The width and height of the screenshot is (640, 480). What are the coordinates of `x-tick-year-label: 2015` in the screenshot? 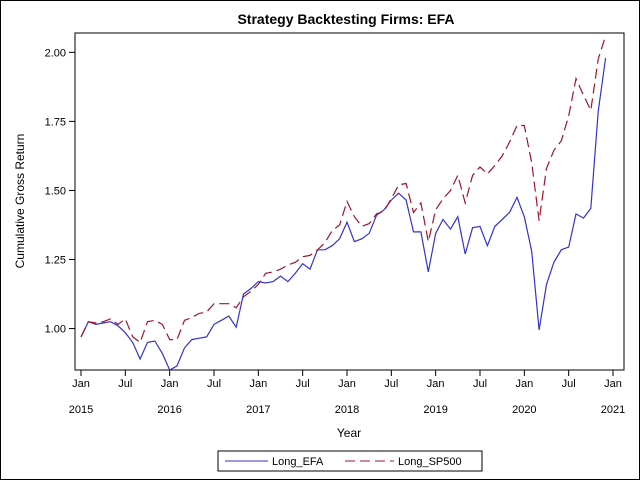 It's located at (81, 410).